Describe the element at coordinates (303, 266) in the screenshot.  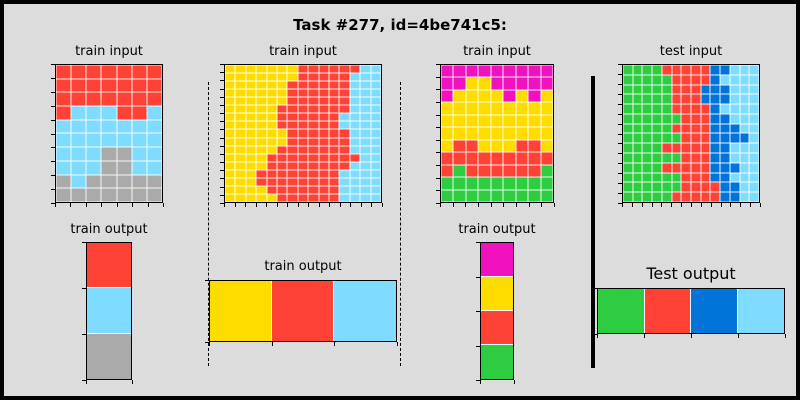
I see `pair2-output-label: train output` at that location.